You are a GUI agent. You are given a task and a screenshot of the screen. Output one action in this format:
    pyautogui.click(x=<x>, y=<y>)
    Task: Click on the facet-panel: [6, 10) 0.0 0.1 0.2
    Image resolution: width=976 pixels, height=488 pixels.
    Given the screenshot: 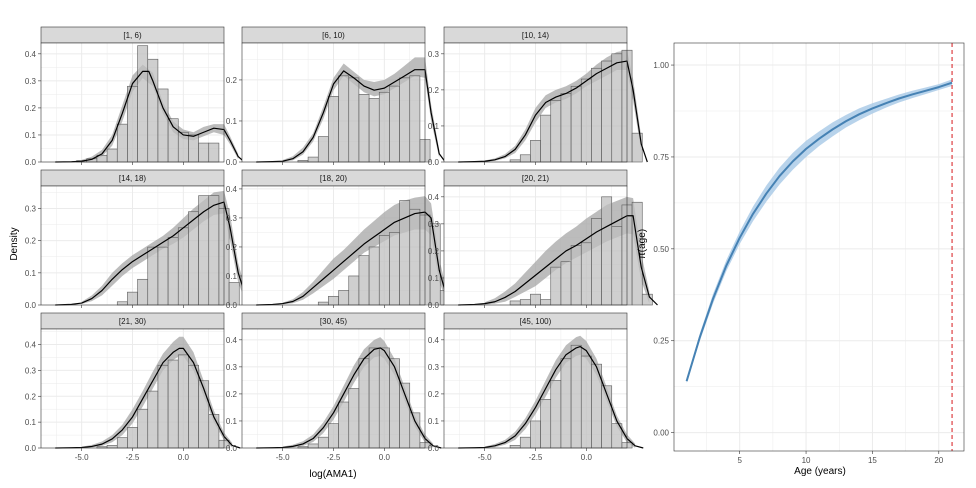 What is the action you would take?
    pyautogui.click(x=336, y=96)
    